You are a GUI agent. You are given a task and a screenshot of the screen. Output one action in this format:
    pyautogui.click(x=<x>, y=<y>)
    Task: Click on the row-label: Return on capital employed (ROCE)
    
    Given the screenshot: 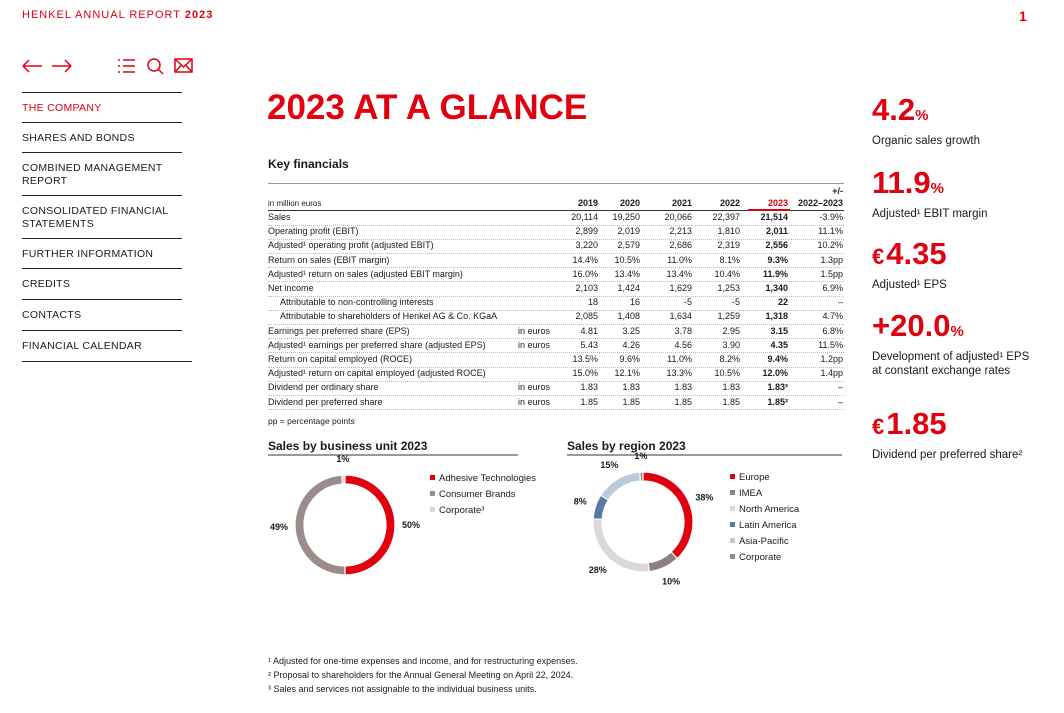 What is the action you would take?
    pyautogui.click(x=340, y=359)
    